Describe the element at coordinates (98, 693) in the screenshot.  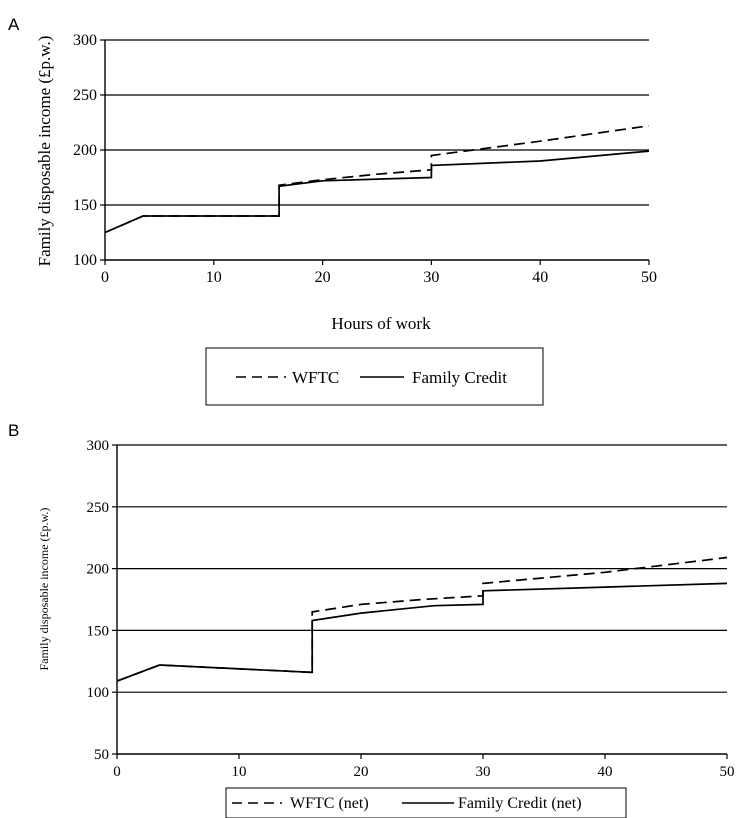
I see `panel-b-y-tick-label-100: 100` at that location.